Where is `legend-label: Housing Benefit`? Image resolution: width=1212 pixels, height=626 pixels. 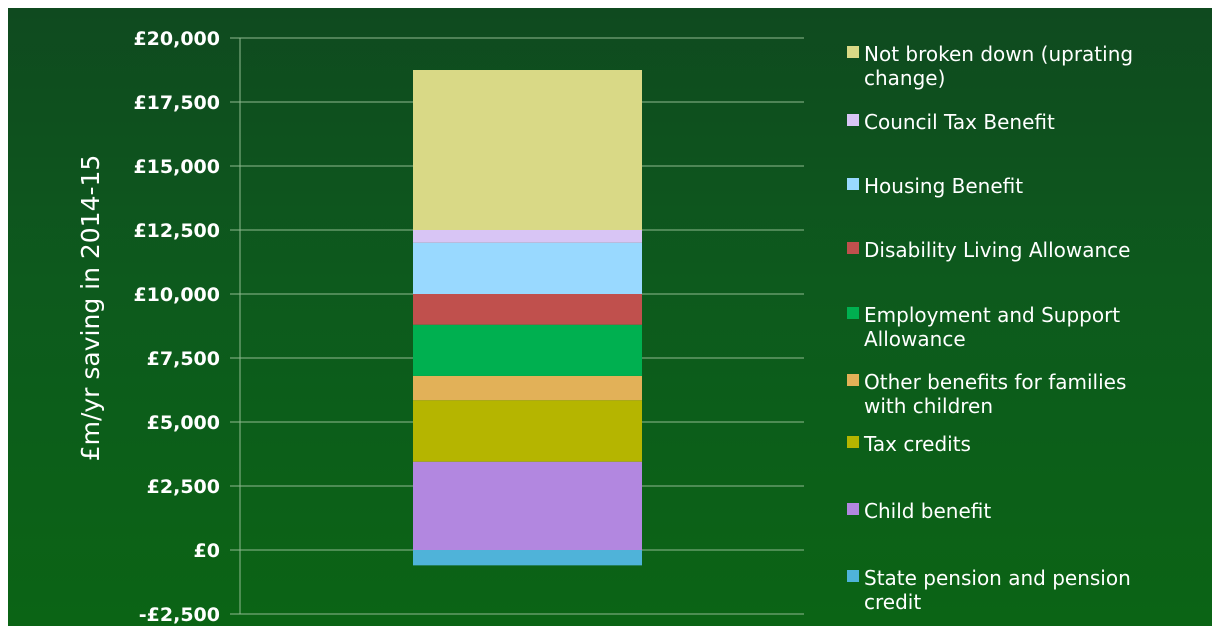 legend-label: Housing Benefit is located at coordinates (943, 186).